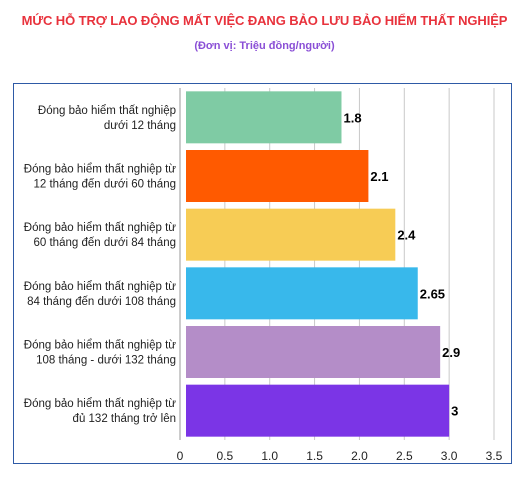  Describe the element at coordinates (225, 456) in the screenshot. I see `x-tick-label: 0.5` at that location.